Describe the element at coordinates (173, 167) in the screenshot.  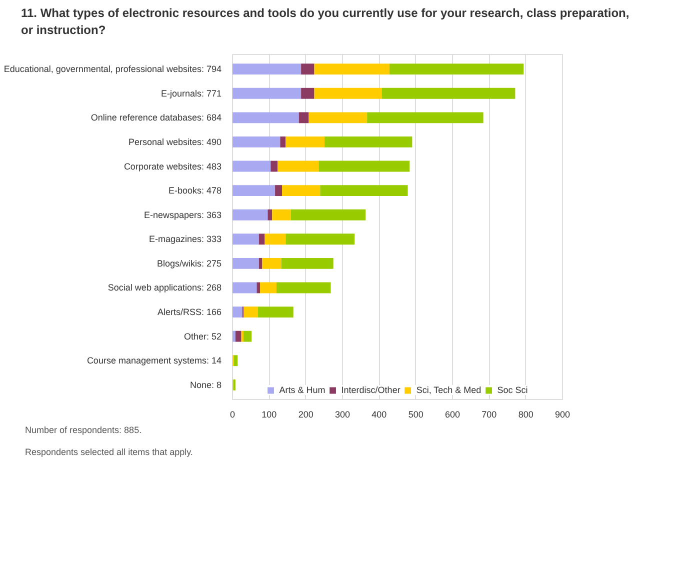
I see `y-tick-label: Corporate websites: 483` at that location.